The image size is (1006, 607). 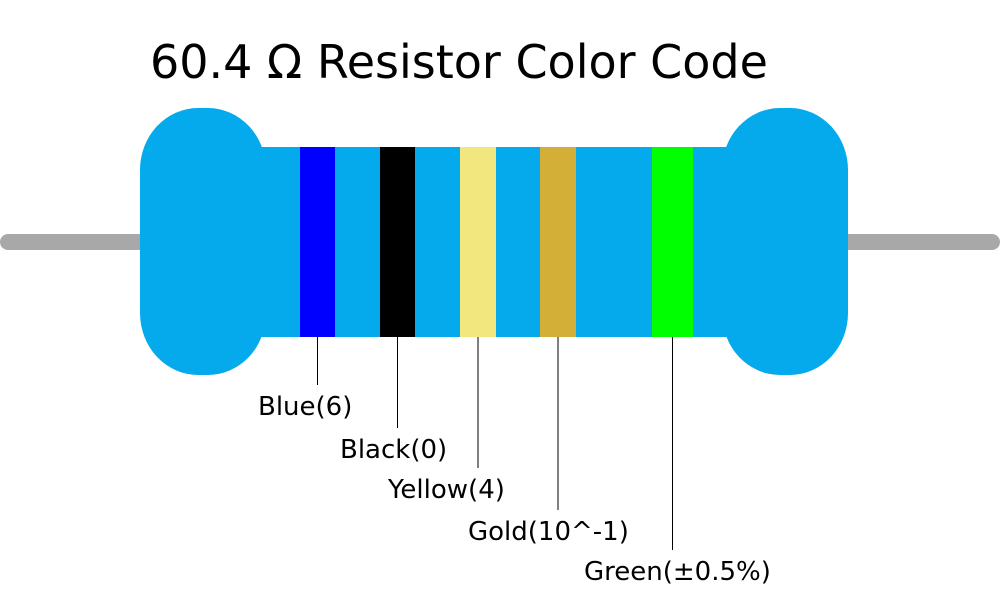 I want to click on band-label: Blue(6), so click(x=305, y=407).